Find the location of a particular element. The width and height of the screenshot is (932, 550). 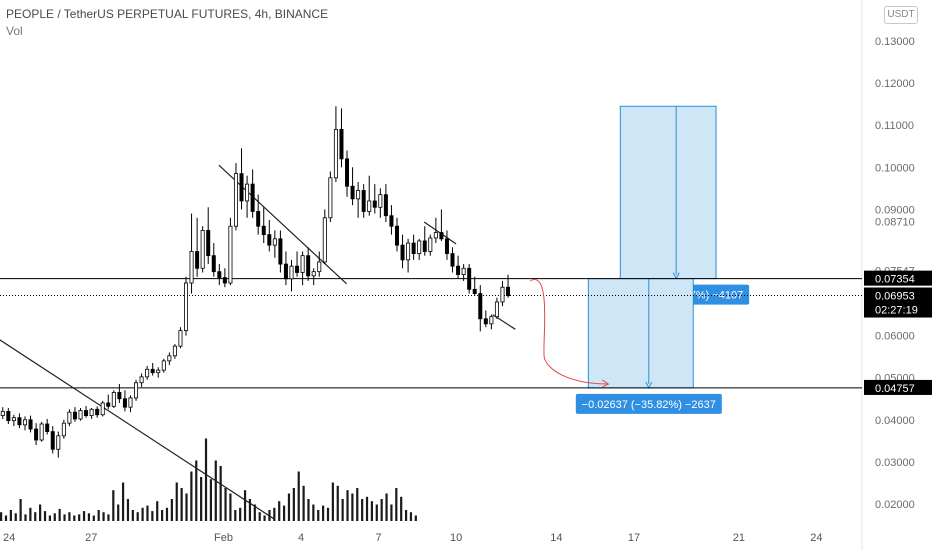

price-marker-label: 0.06953 is located at coordinates (895, 297).